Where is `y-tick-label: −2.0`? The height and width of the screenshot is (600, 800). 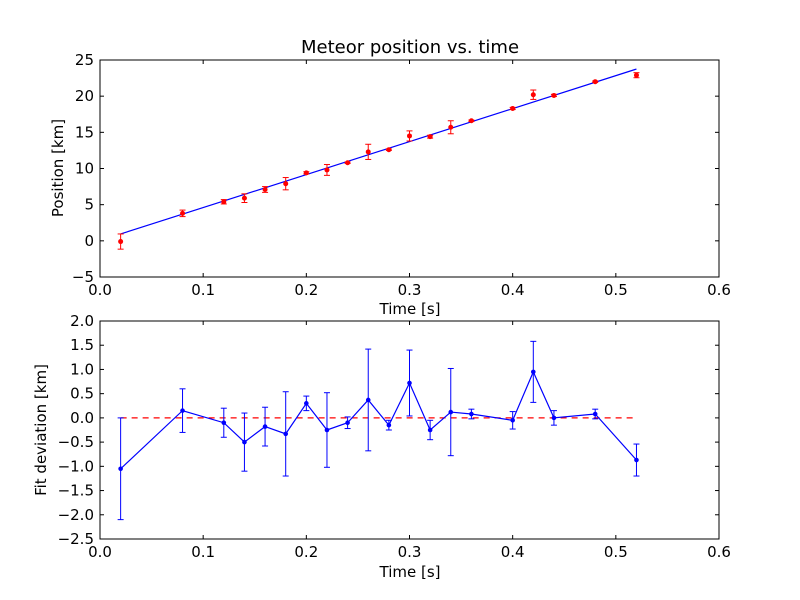 y-tick-label: −2.0 is located at coordinates (76, 515).